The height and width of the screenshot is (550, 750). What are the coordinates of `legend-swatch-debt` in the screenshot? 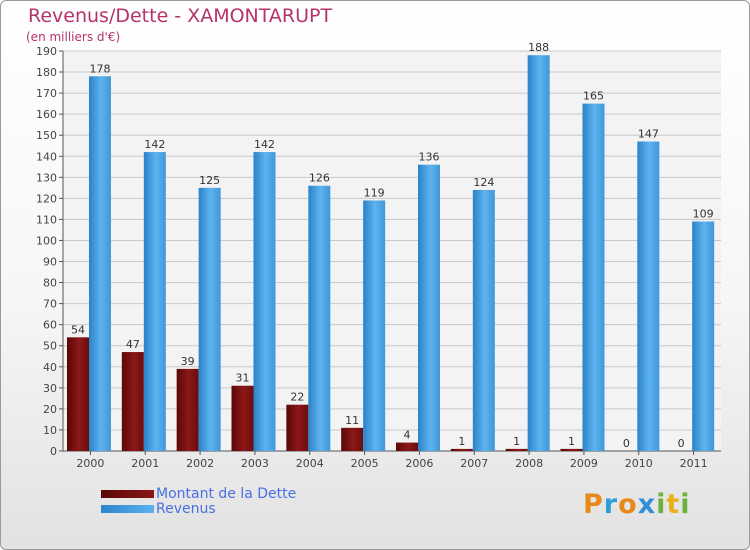 It's located at (127, 494).